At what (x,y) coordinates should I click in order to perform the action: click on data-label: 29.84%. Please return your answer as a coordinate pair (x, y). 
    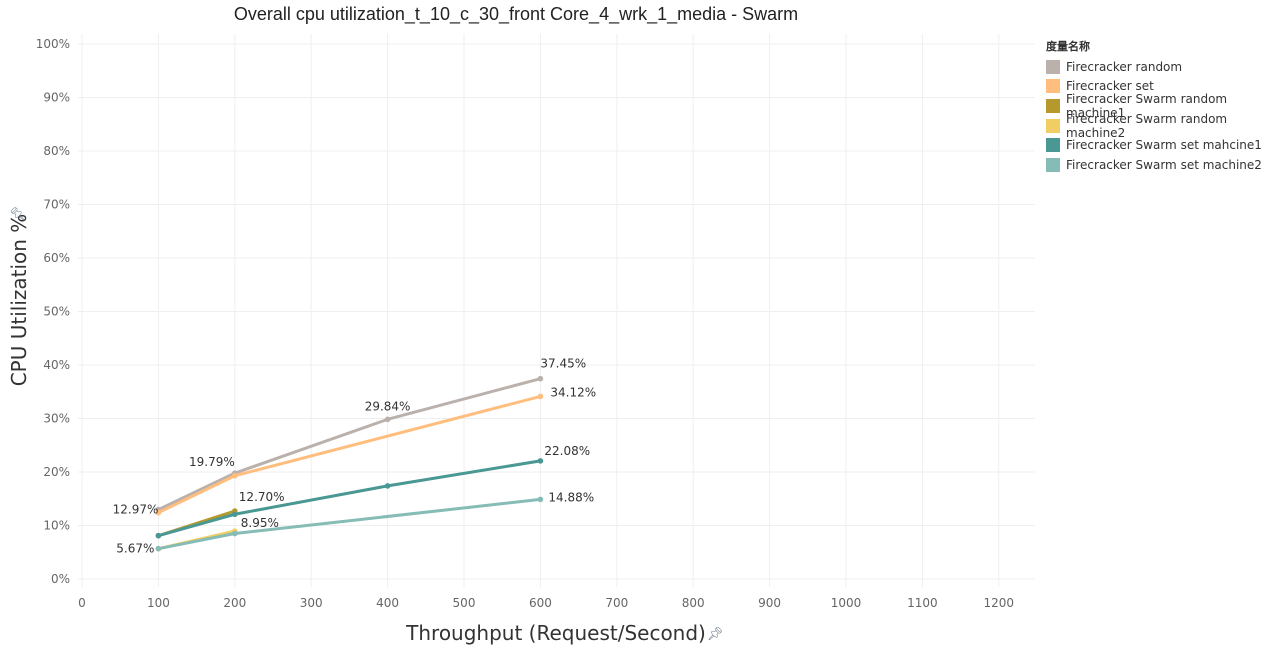
    Looking at the image, I should click on (388, 406).